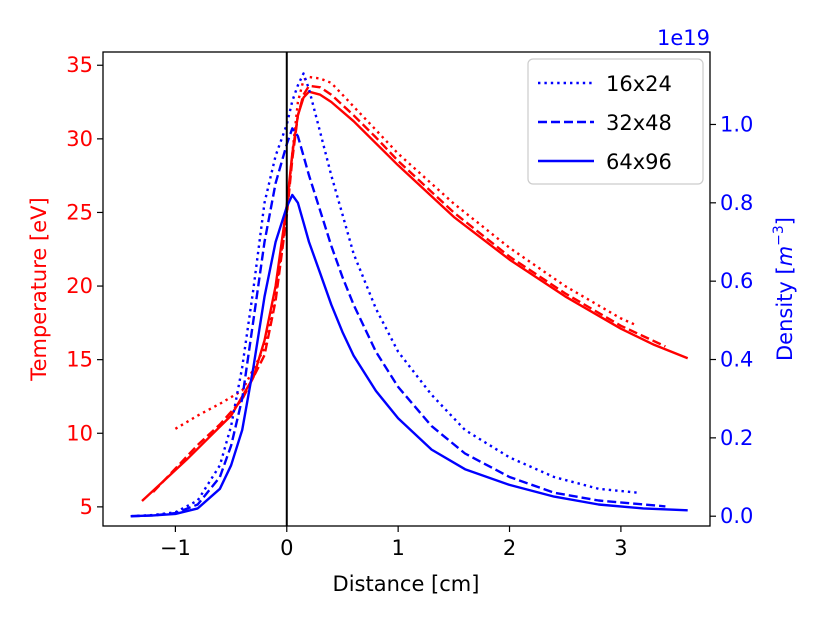  I want to click on left-tick-label: 5, so click(86, 507).